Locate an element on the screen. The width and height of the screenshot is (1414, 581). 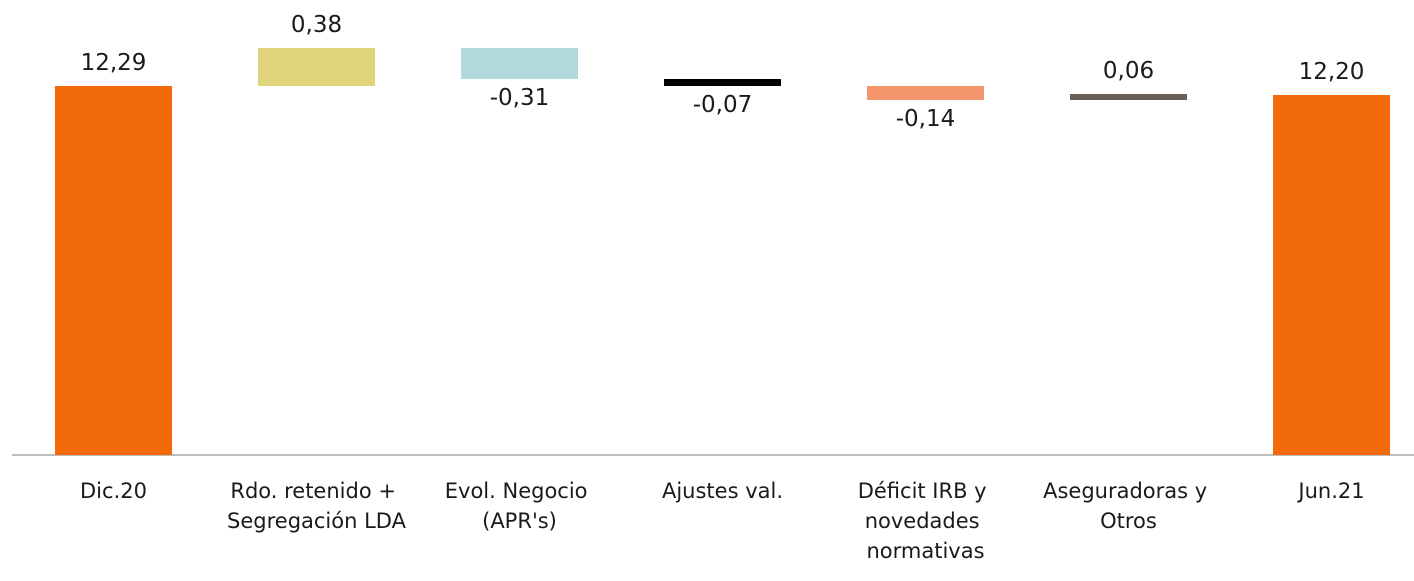
value-label: -0,07 is located at coordinates (723, 105).